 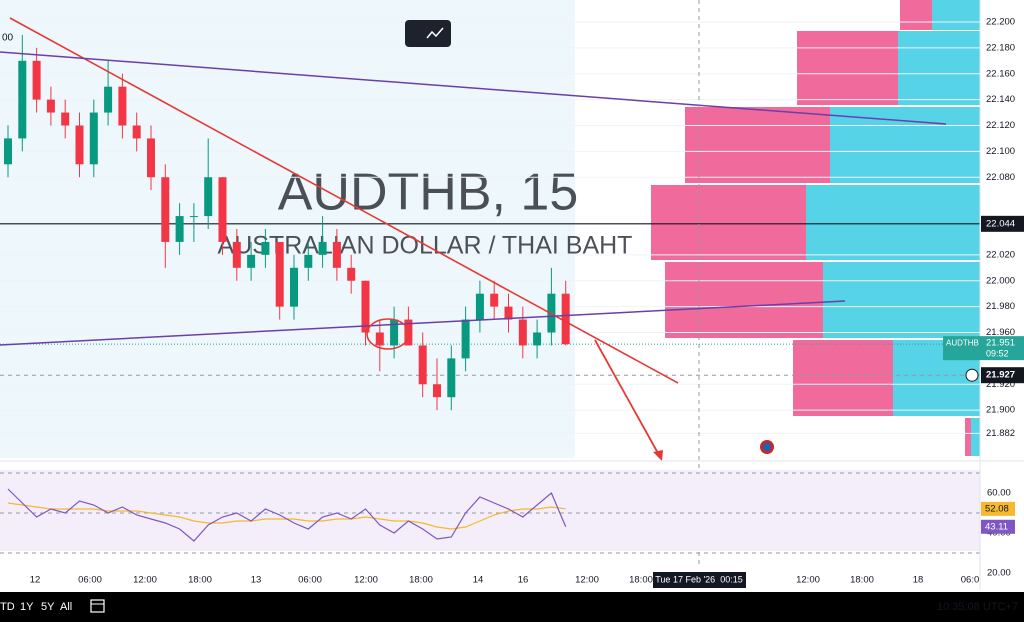 I want to click on y-tick-label: 22.020, so click(x=1000, y=254).